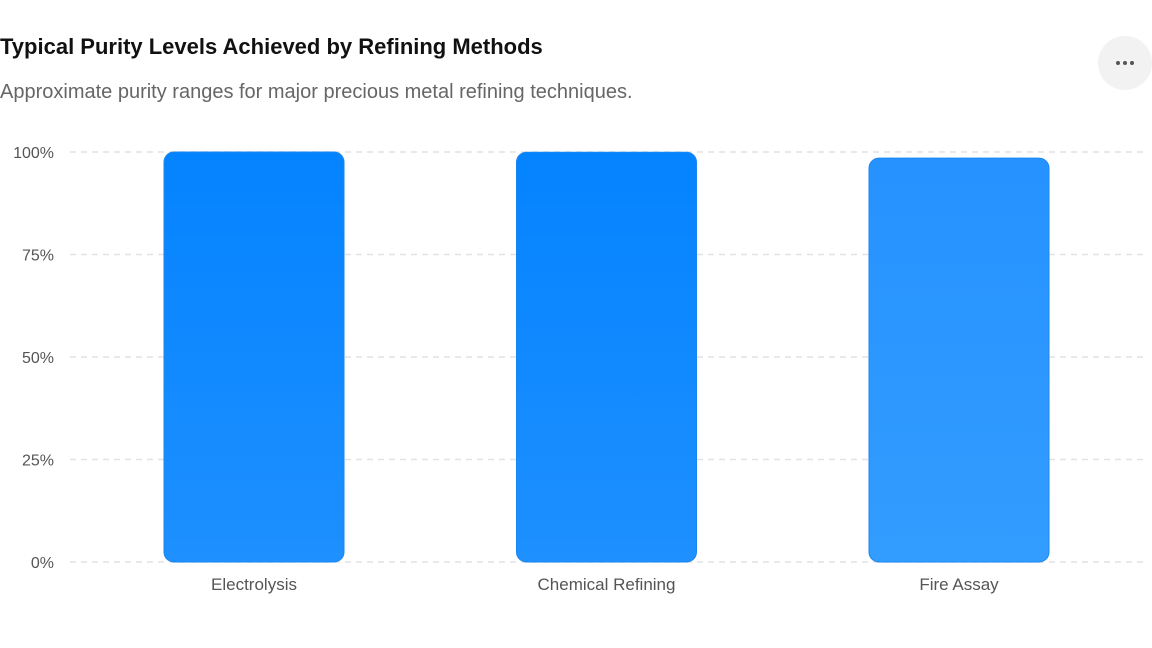 The width and height of the screenshot is (1152, 648). I want to click on bar-electrolysis, so click(254, 357).